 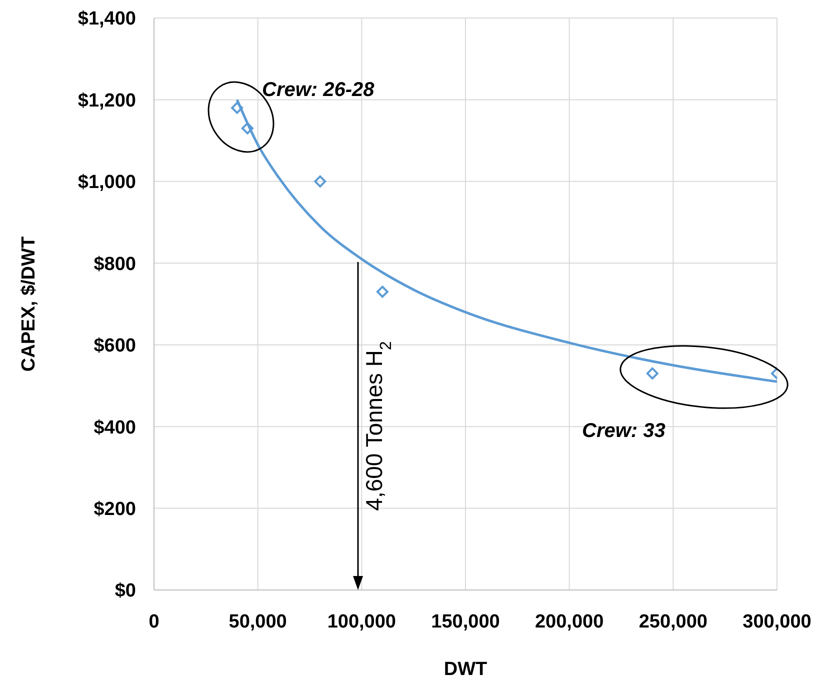 I want to click on x-tick-label: 300,000, so click(x=777, y=621).